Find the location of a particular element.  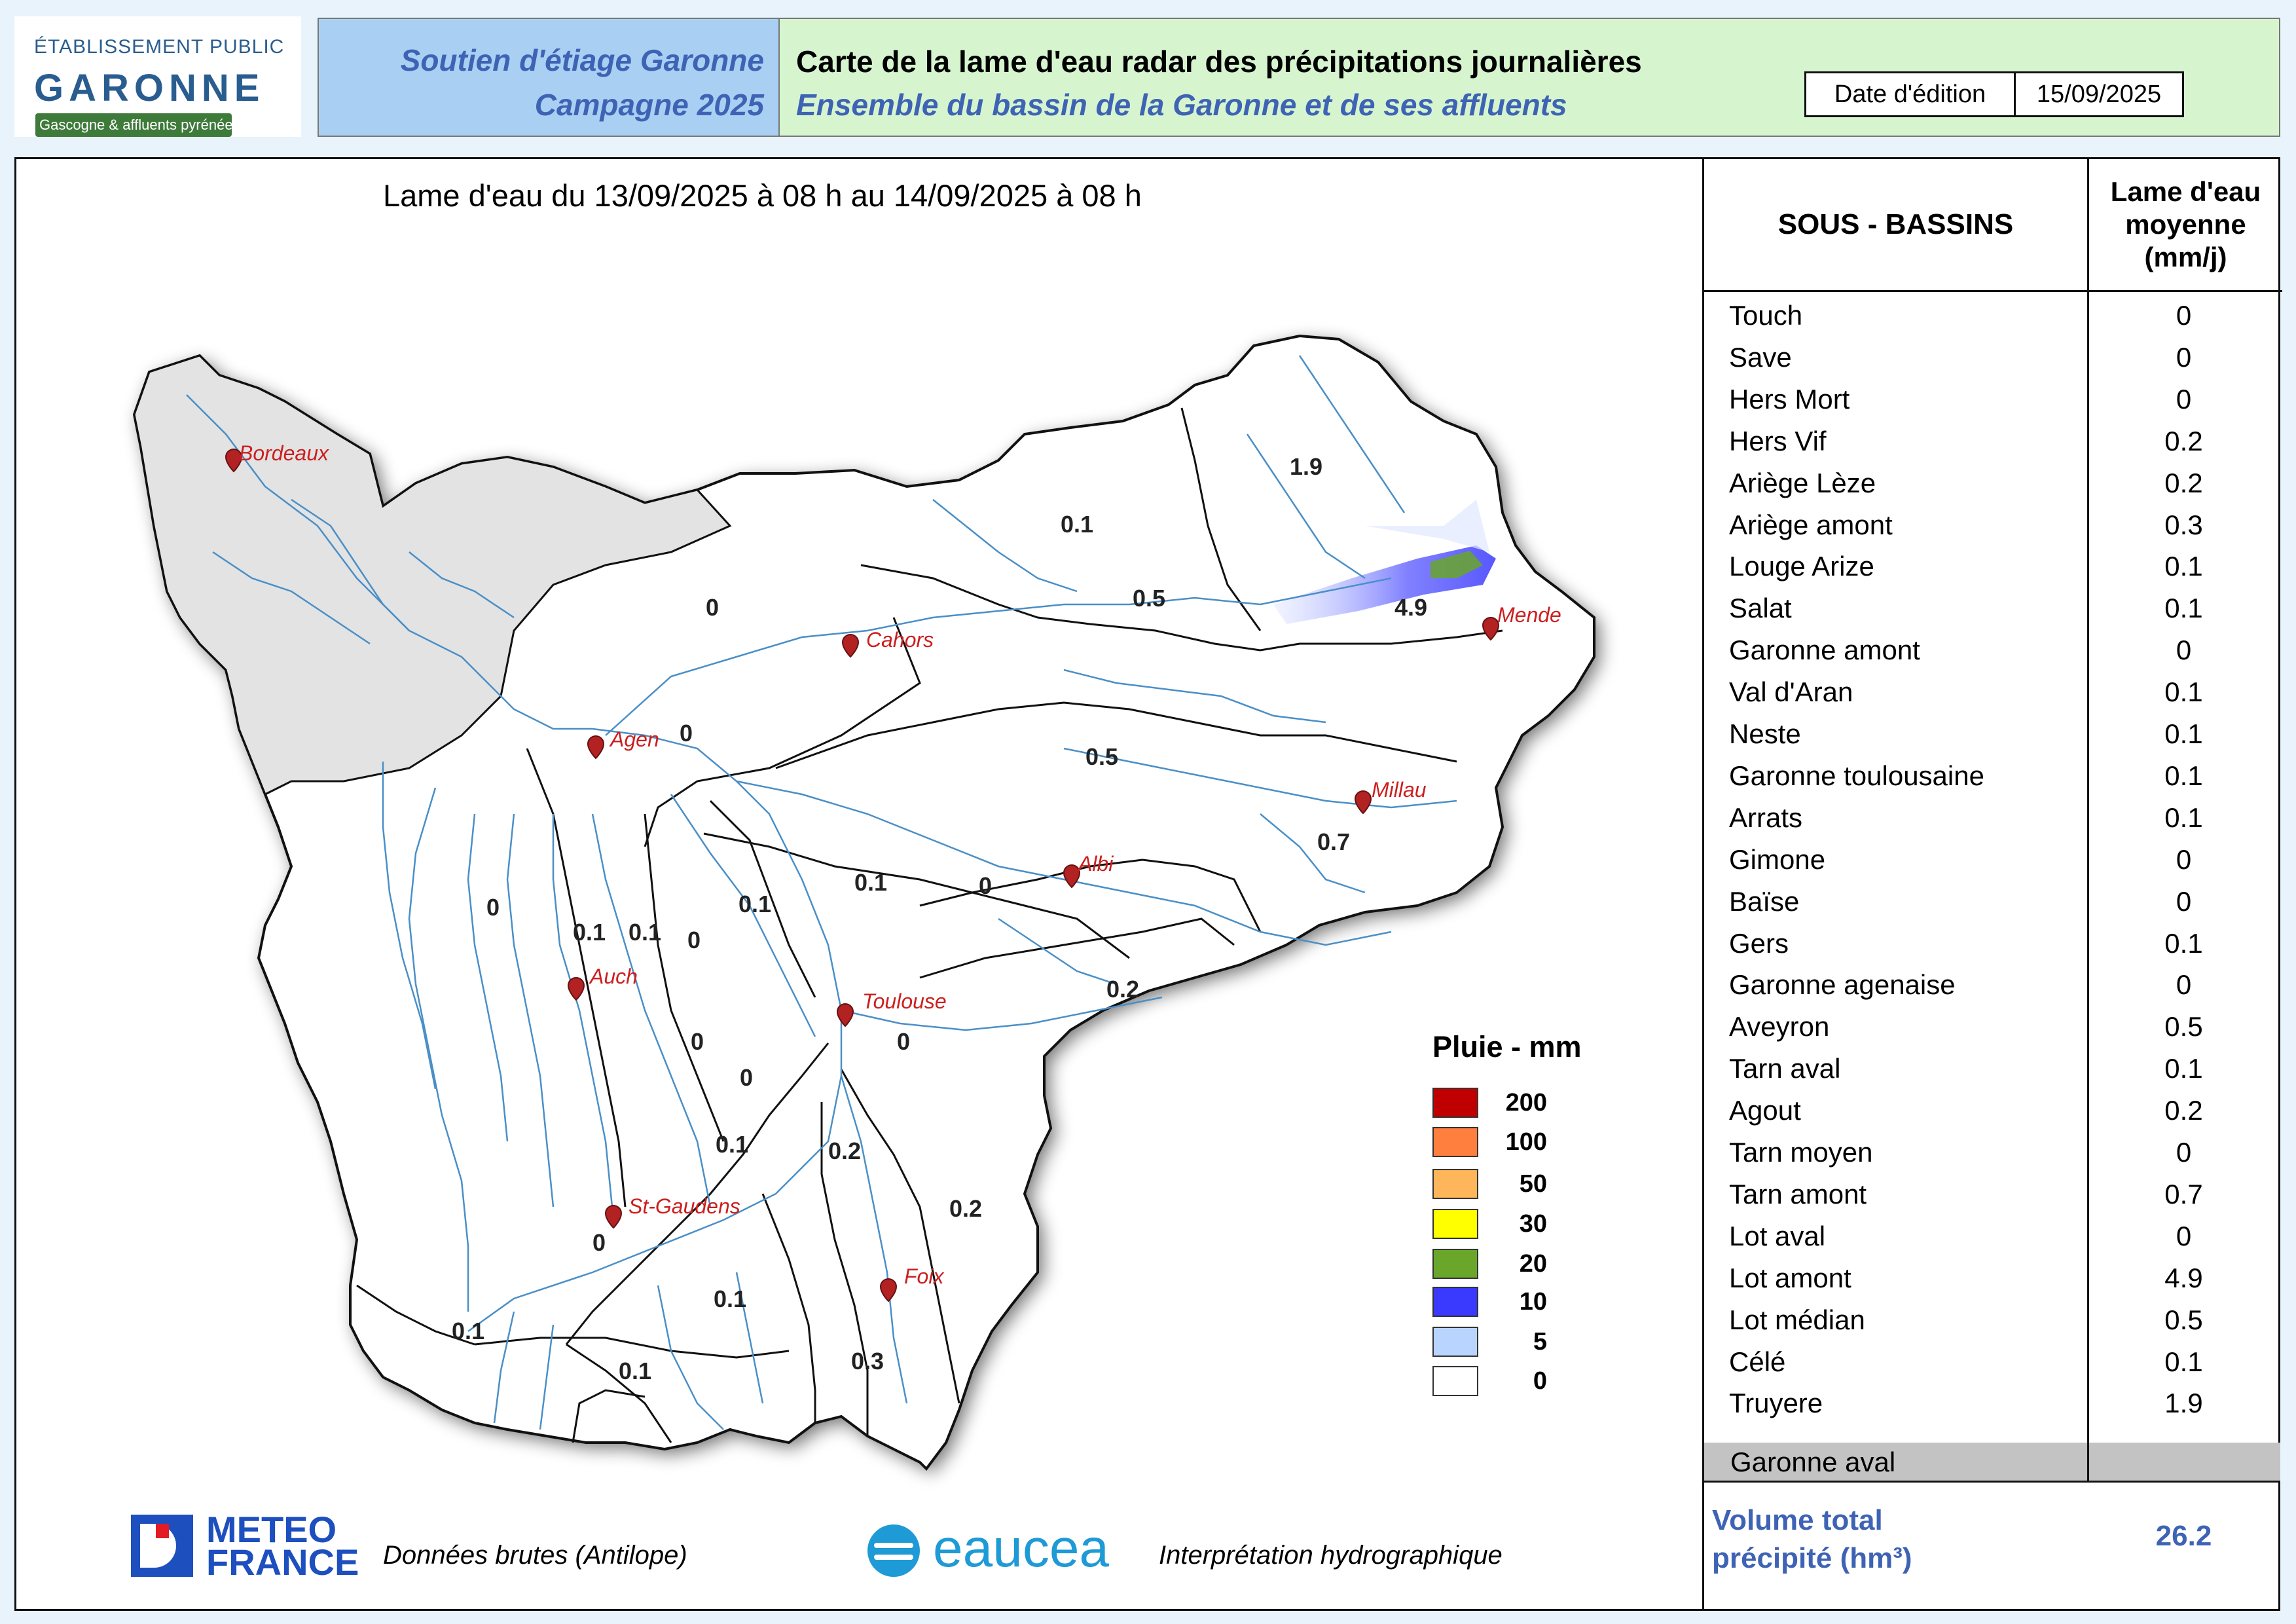

table-row: Gimone 0 is located at coordinates (1992, 858).